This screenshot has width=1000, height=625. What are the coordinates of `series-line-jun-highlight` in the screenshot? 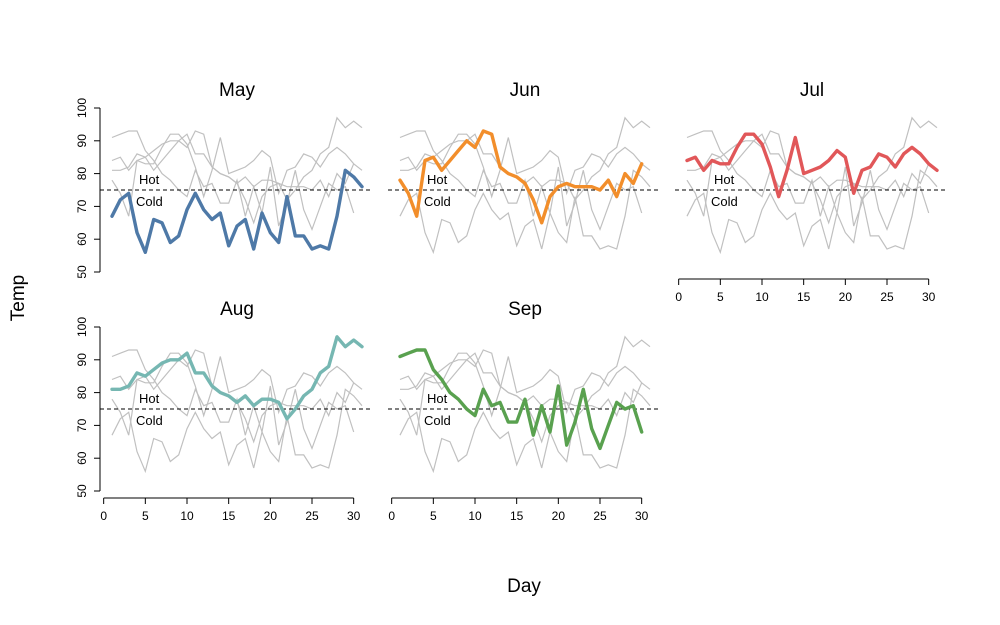 It's located at (521, 177).